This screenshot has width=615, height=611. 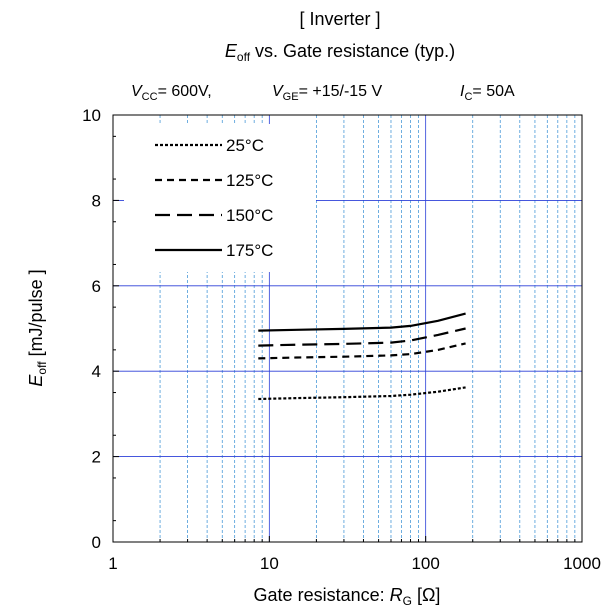 I want to click on y-tick-label: 2, so click(x=96, y=457).